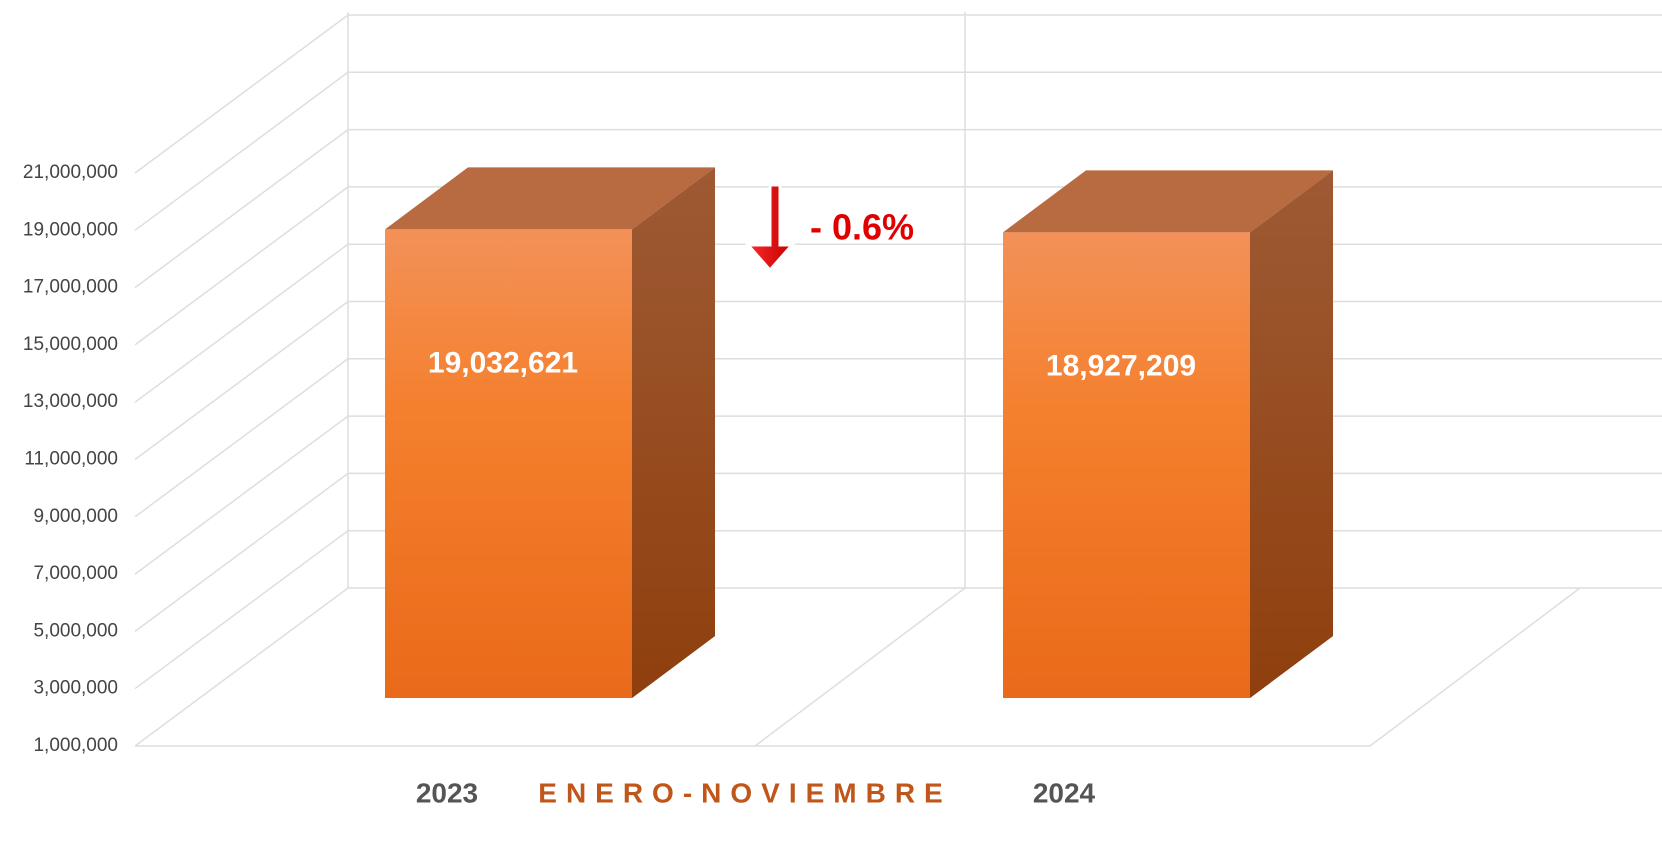  What do you see at coordinates (770, 228) in the screenshot?
I see `down-arrow` at bounding box center [770, 228].